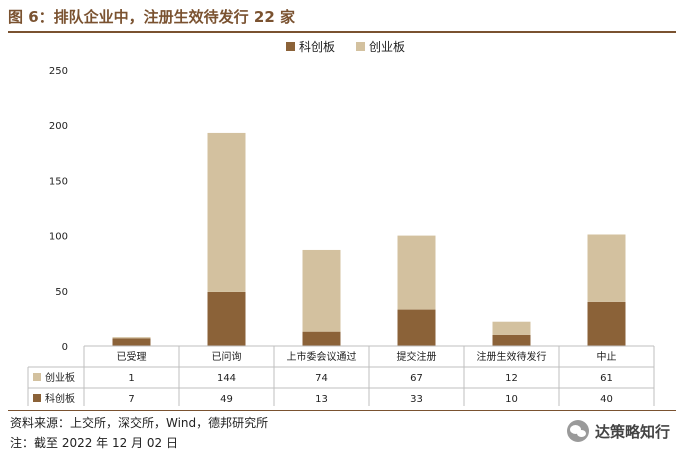  I want to click on table-cell: 10, so click(511, 399).